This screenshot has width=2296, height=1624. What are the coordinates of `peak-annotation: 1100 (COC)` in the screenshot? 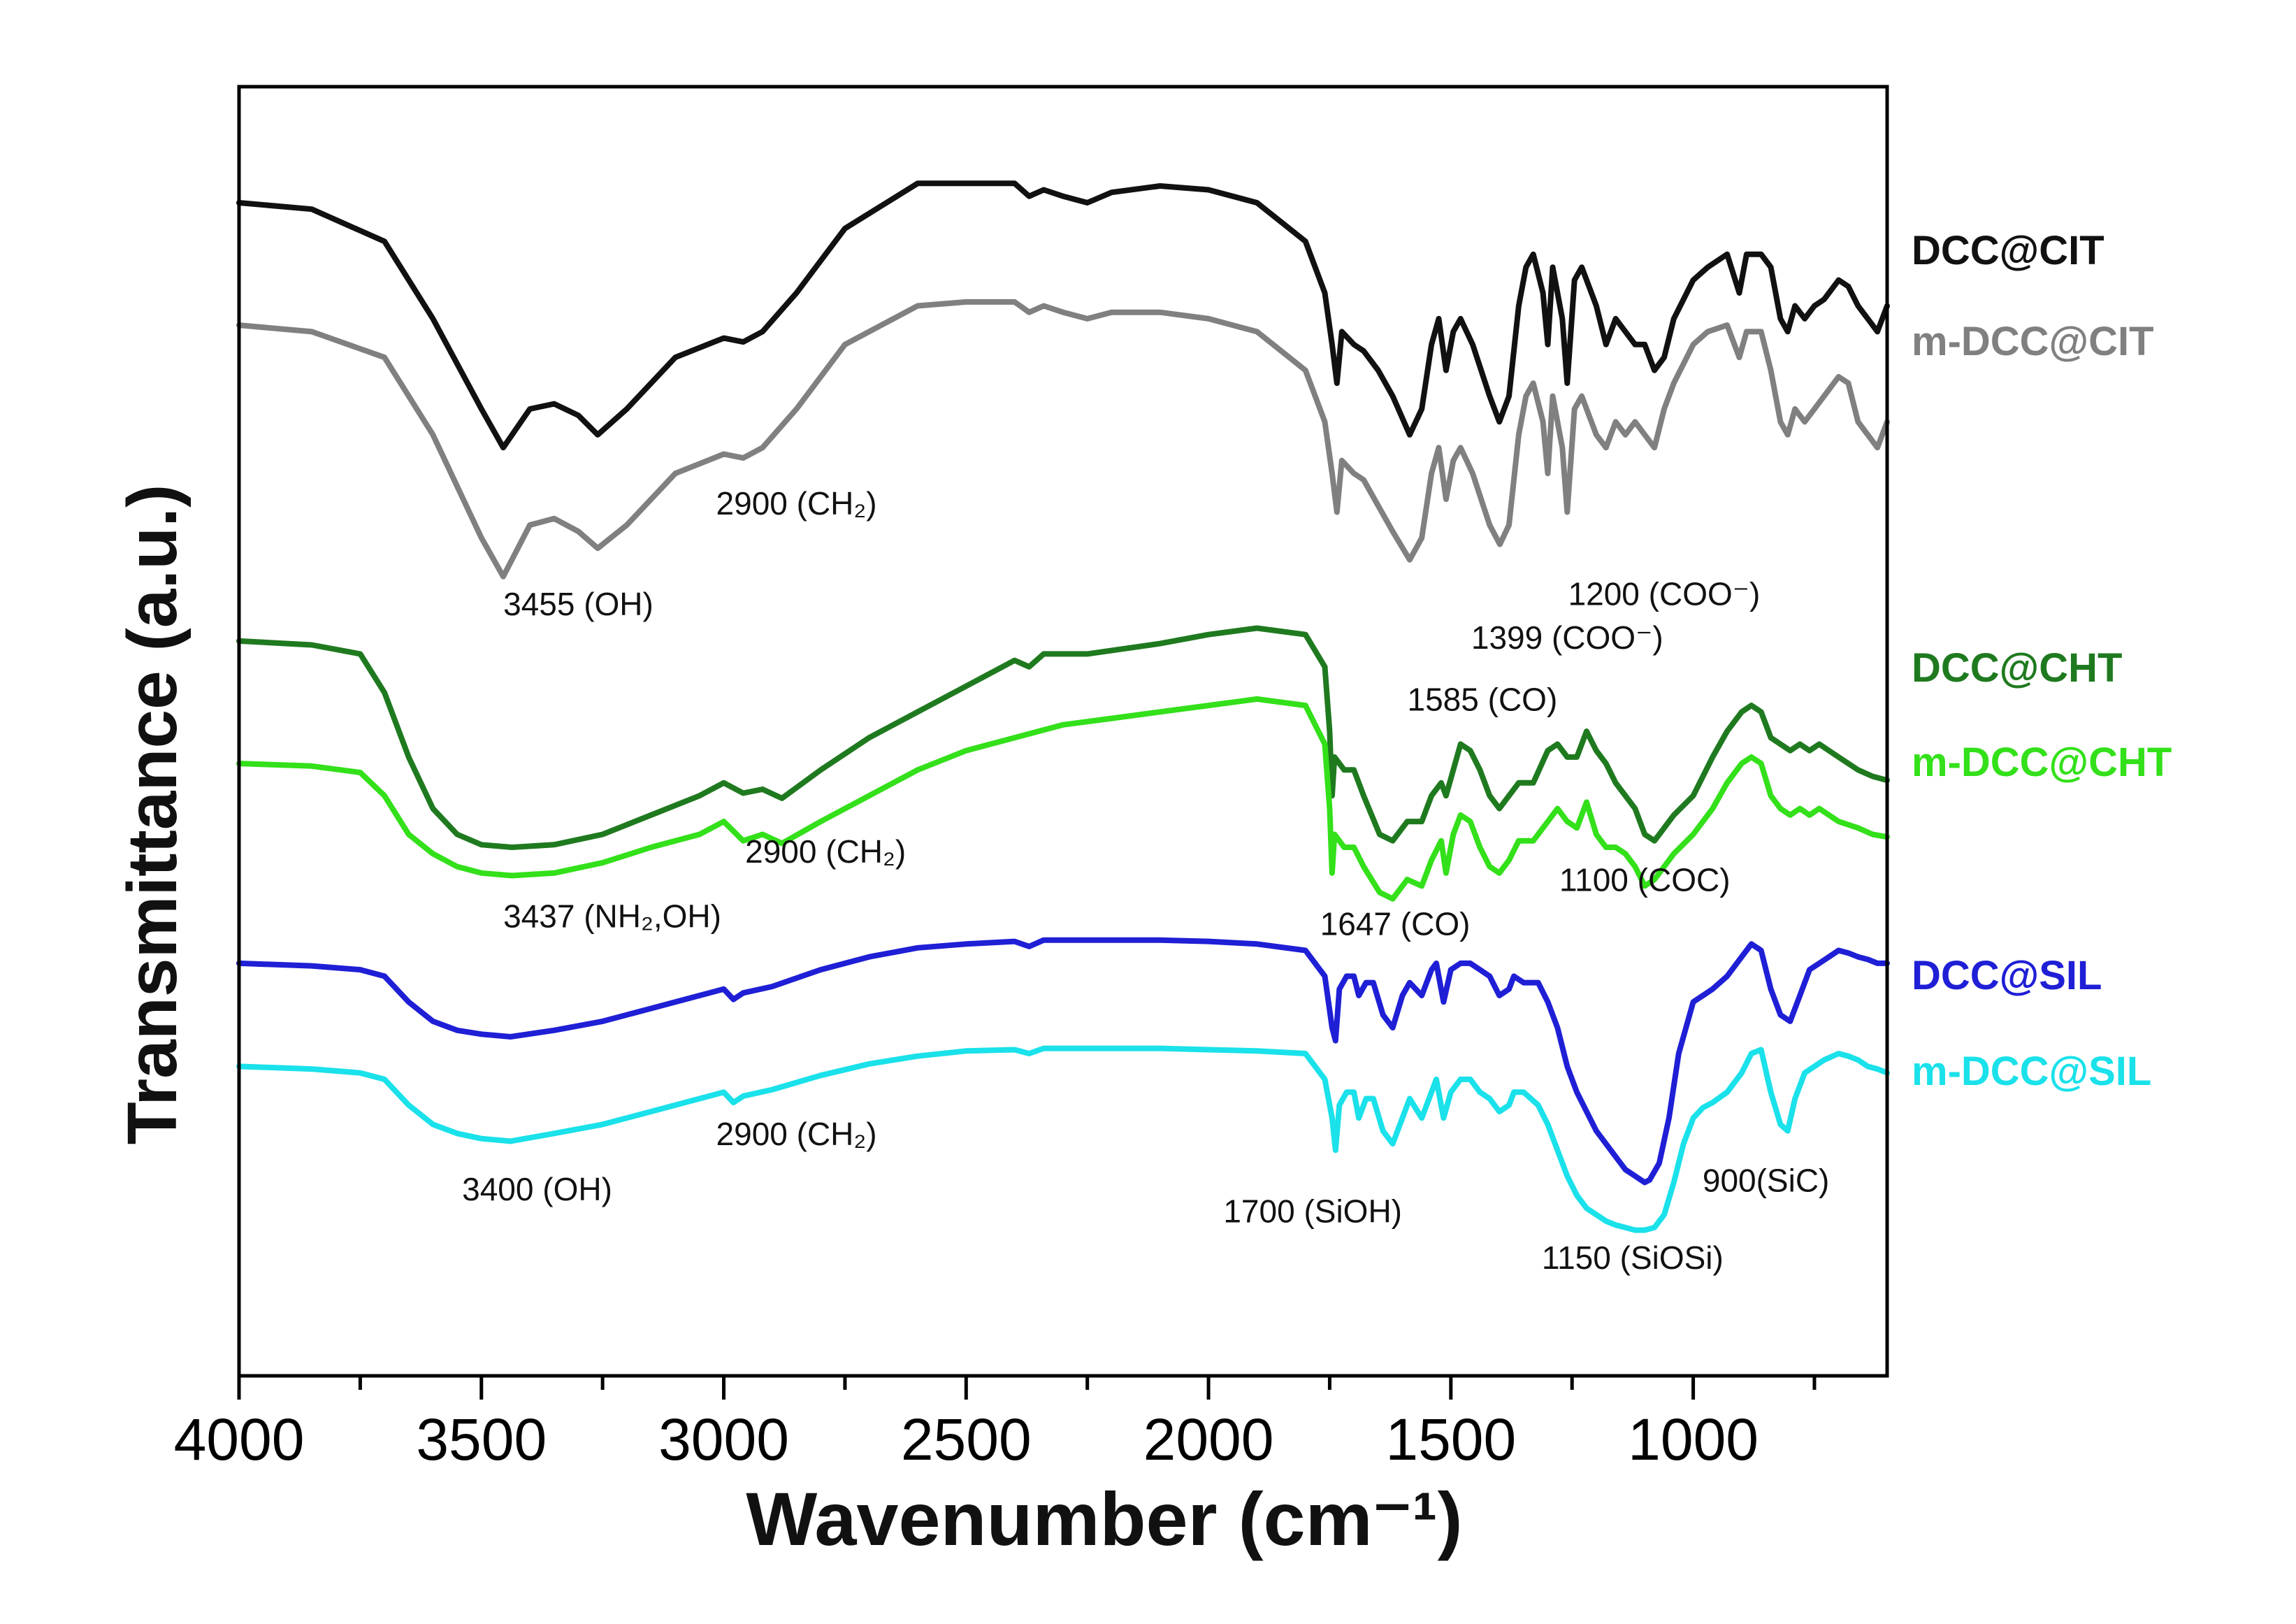 It's located at (1645, 880).